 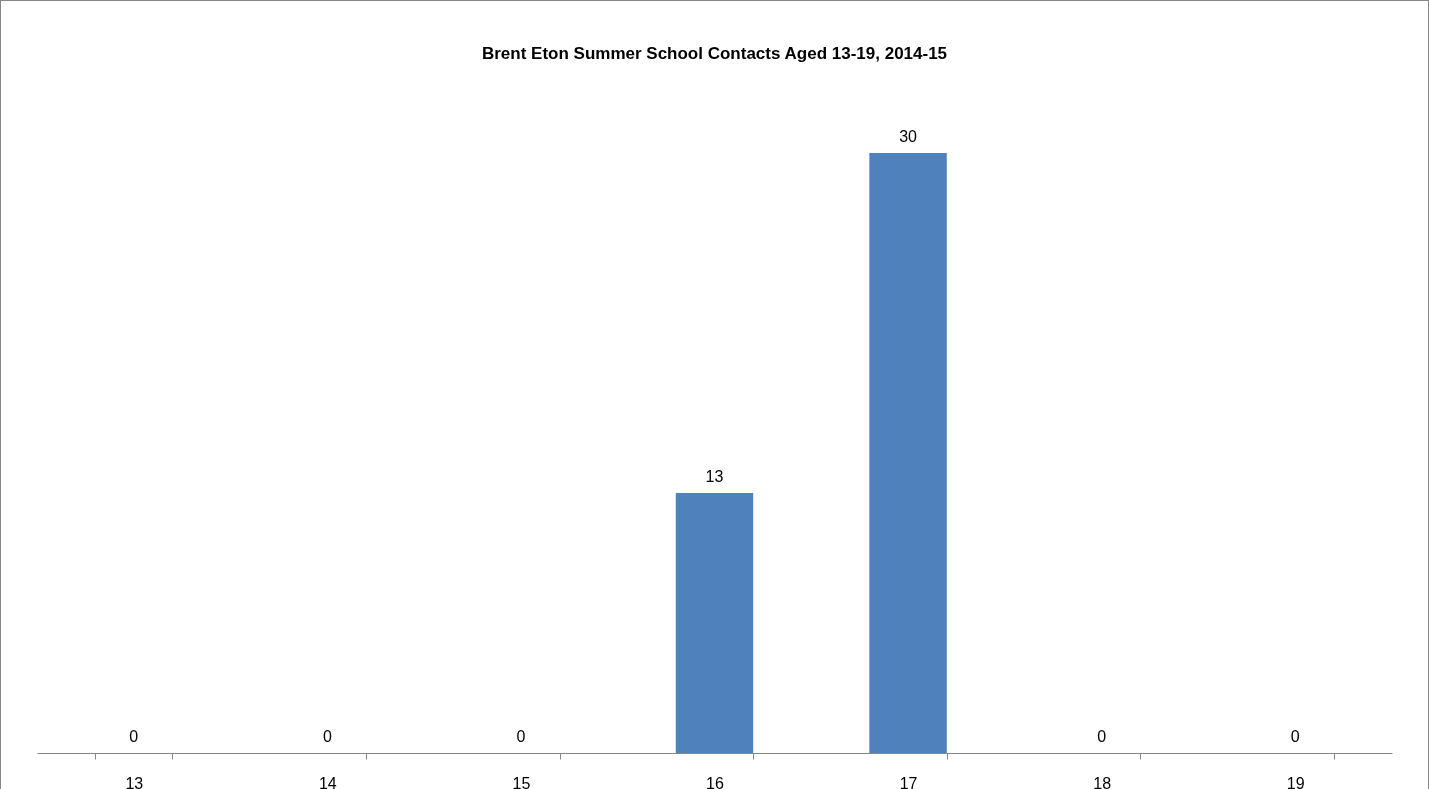 I want to click on chart-title: Brent Eton Summer School Contacts Aged 13-19, 2014-15, so click(x=714, y=53).